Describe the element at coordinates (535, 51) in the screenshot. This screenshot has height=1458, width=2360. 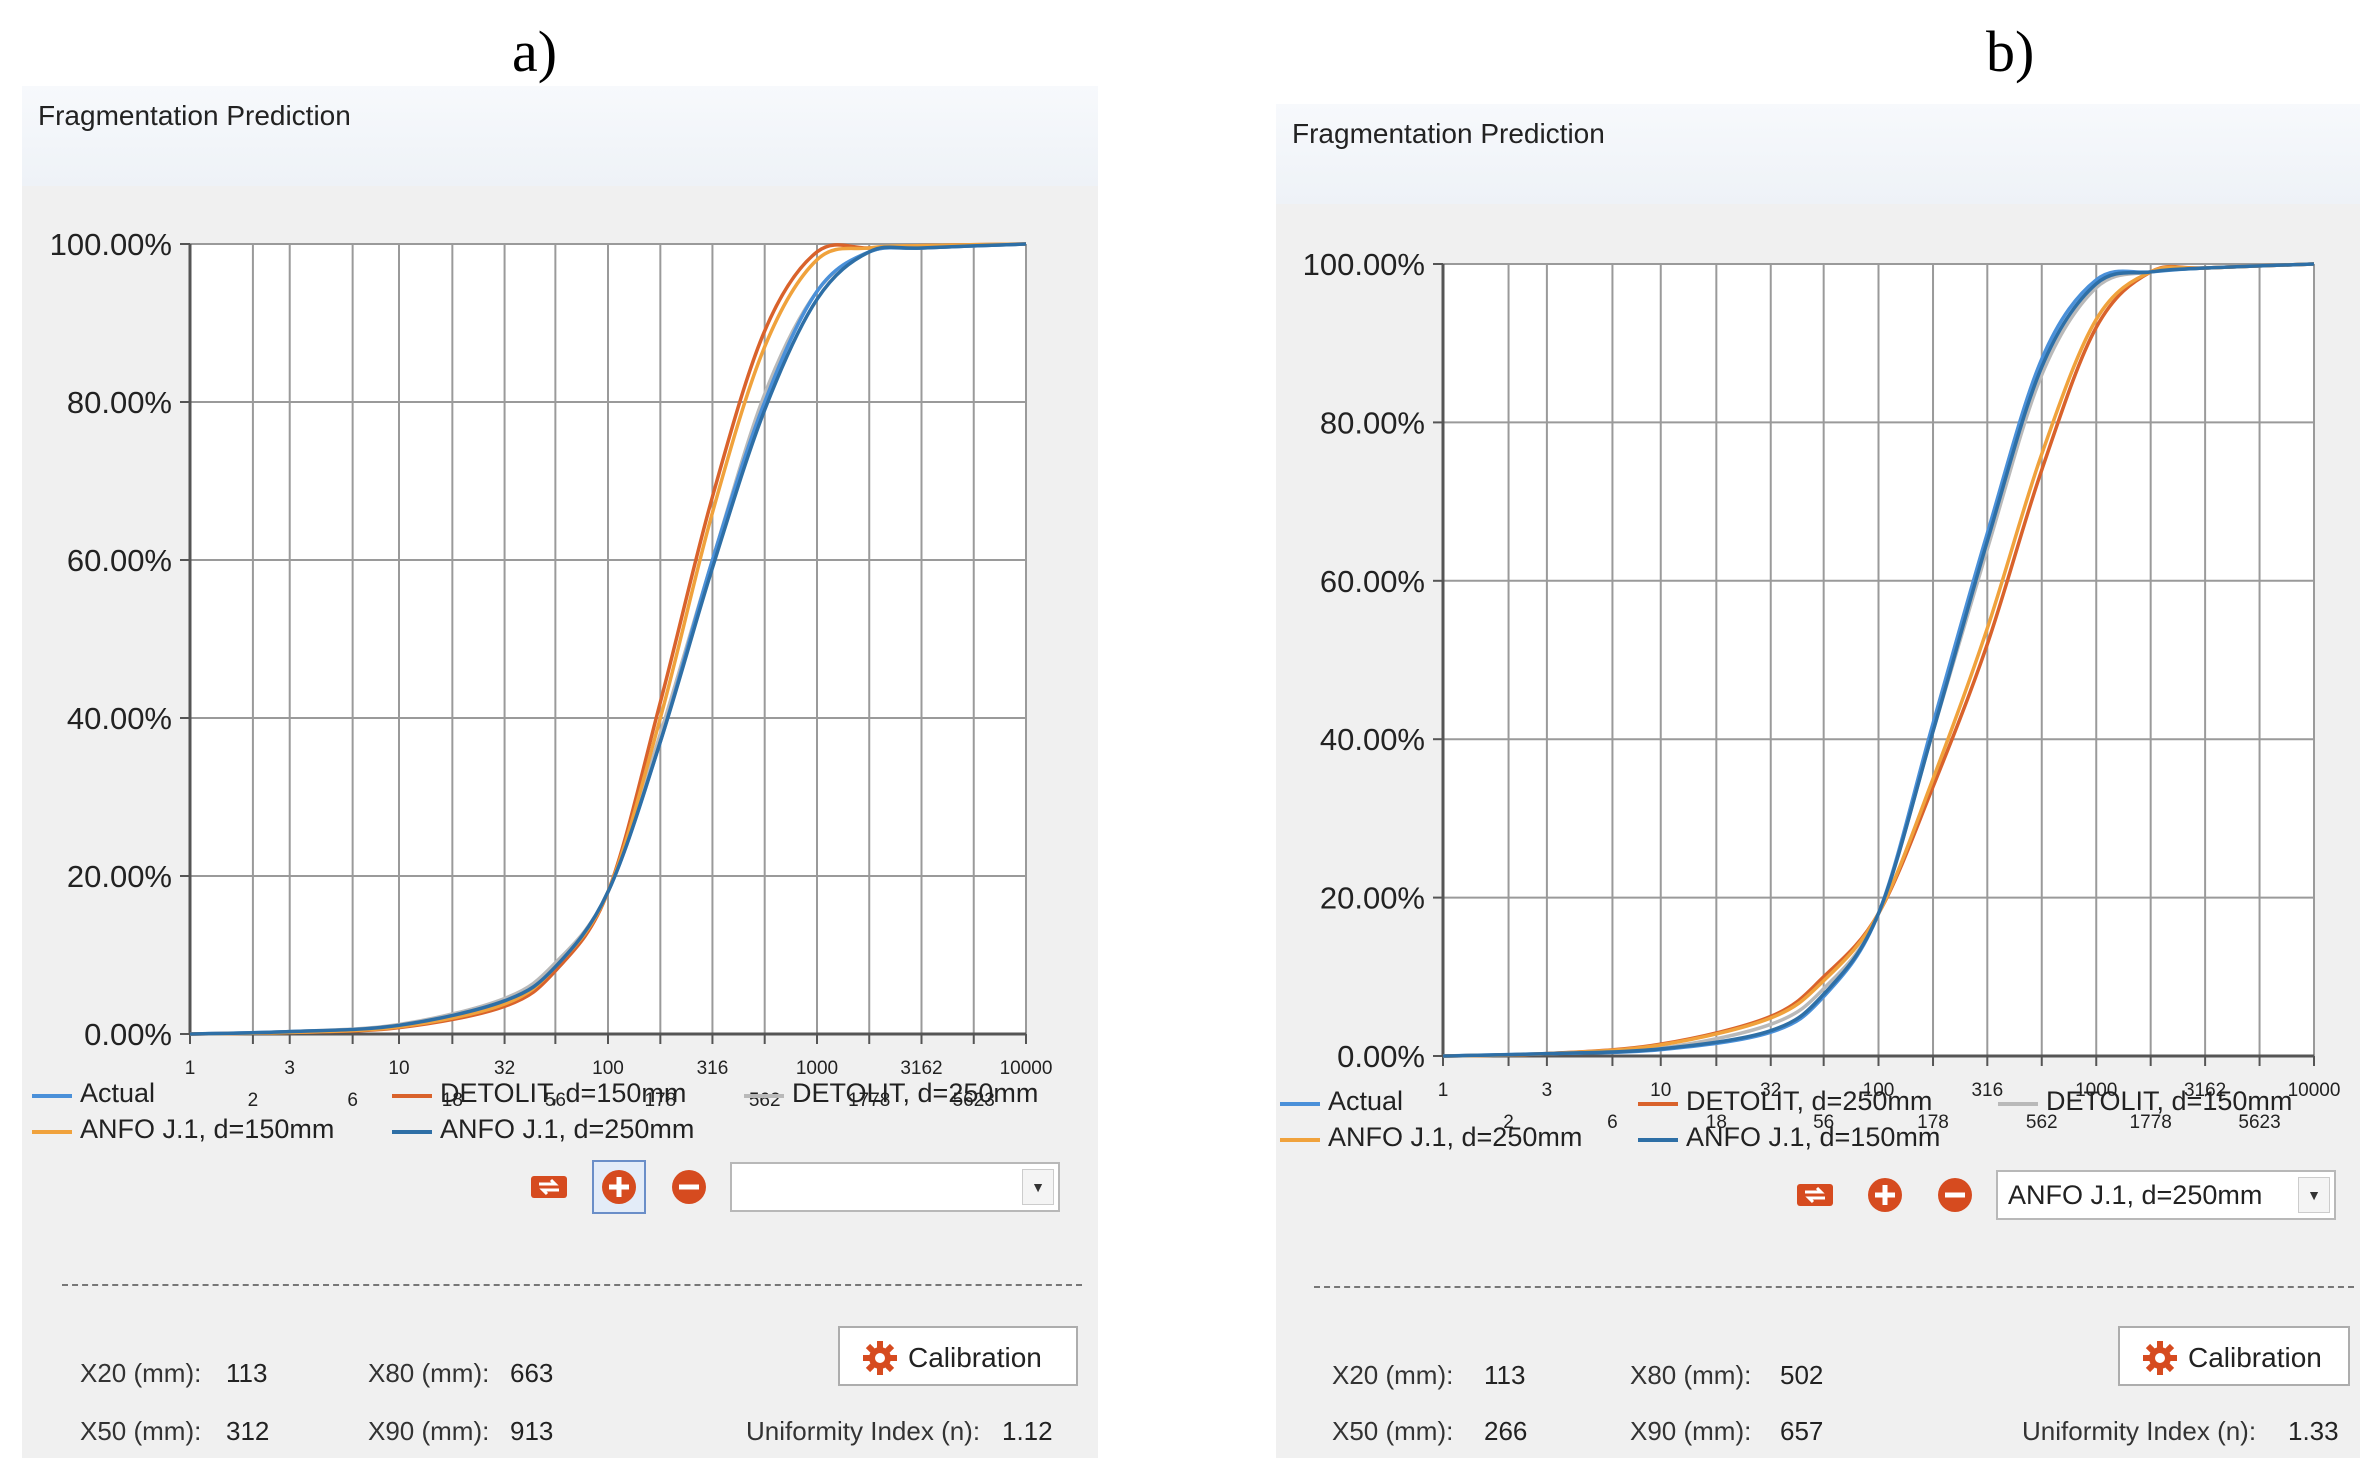
I see `caption-a: a)` at that location.